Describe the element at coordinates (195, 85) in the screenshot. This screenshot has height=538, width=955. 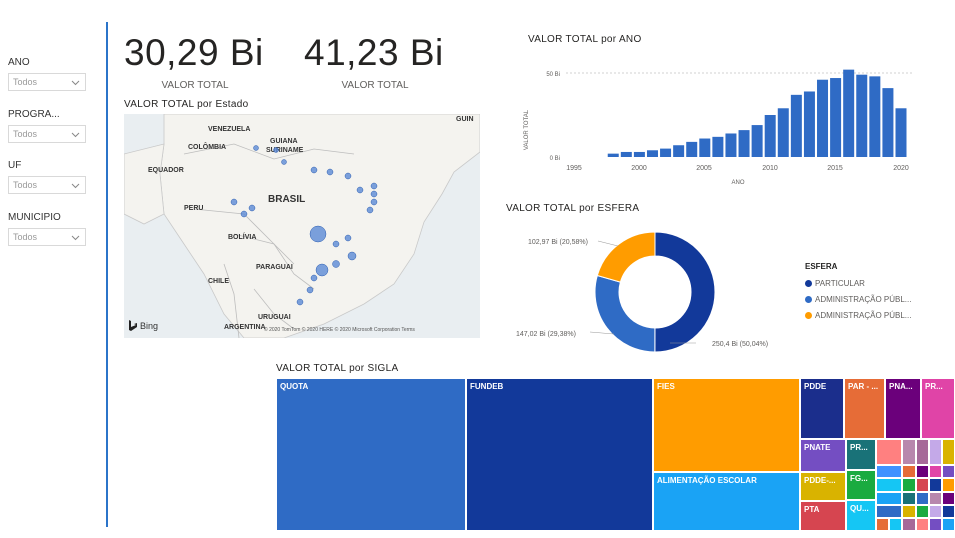
I see `kpi-label-1: VALOR TOTAL` at that location.